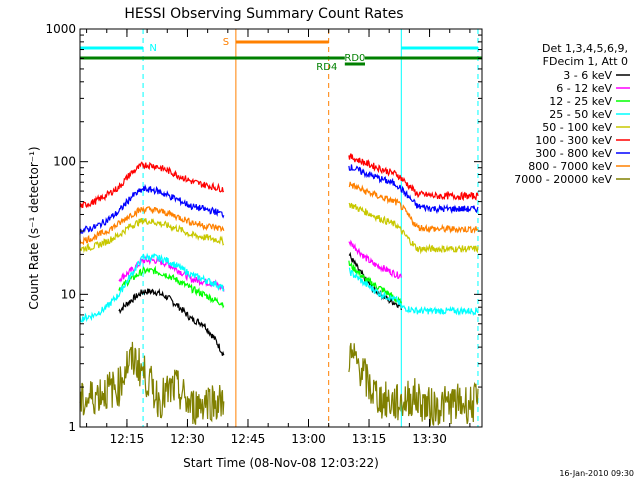 The height and width of the screenshot is (480, 640). Describe the element at coordinates (226, 42) in the screenshot. I see `flag-label-s: S` at that location.